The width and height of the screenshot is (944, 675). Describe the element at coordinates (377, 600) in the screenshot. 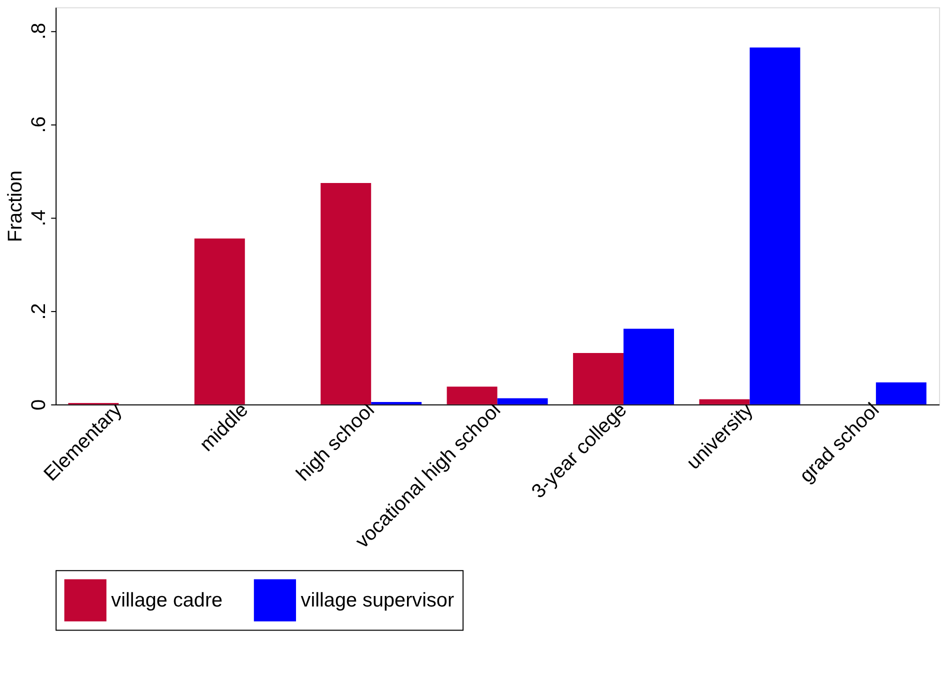

I see `legend-label: village supervisor` at that location.